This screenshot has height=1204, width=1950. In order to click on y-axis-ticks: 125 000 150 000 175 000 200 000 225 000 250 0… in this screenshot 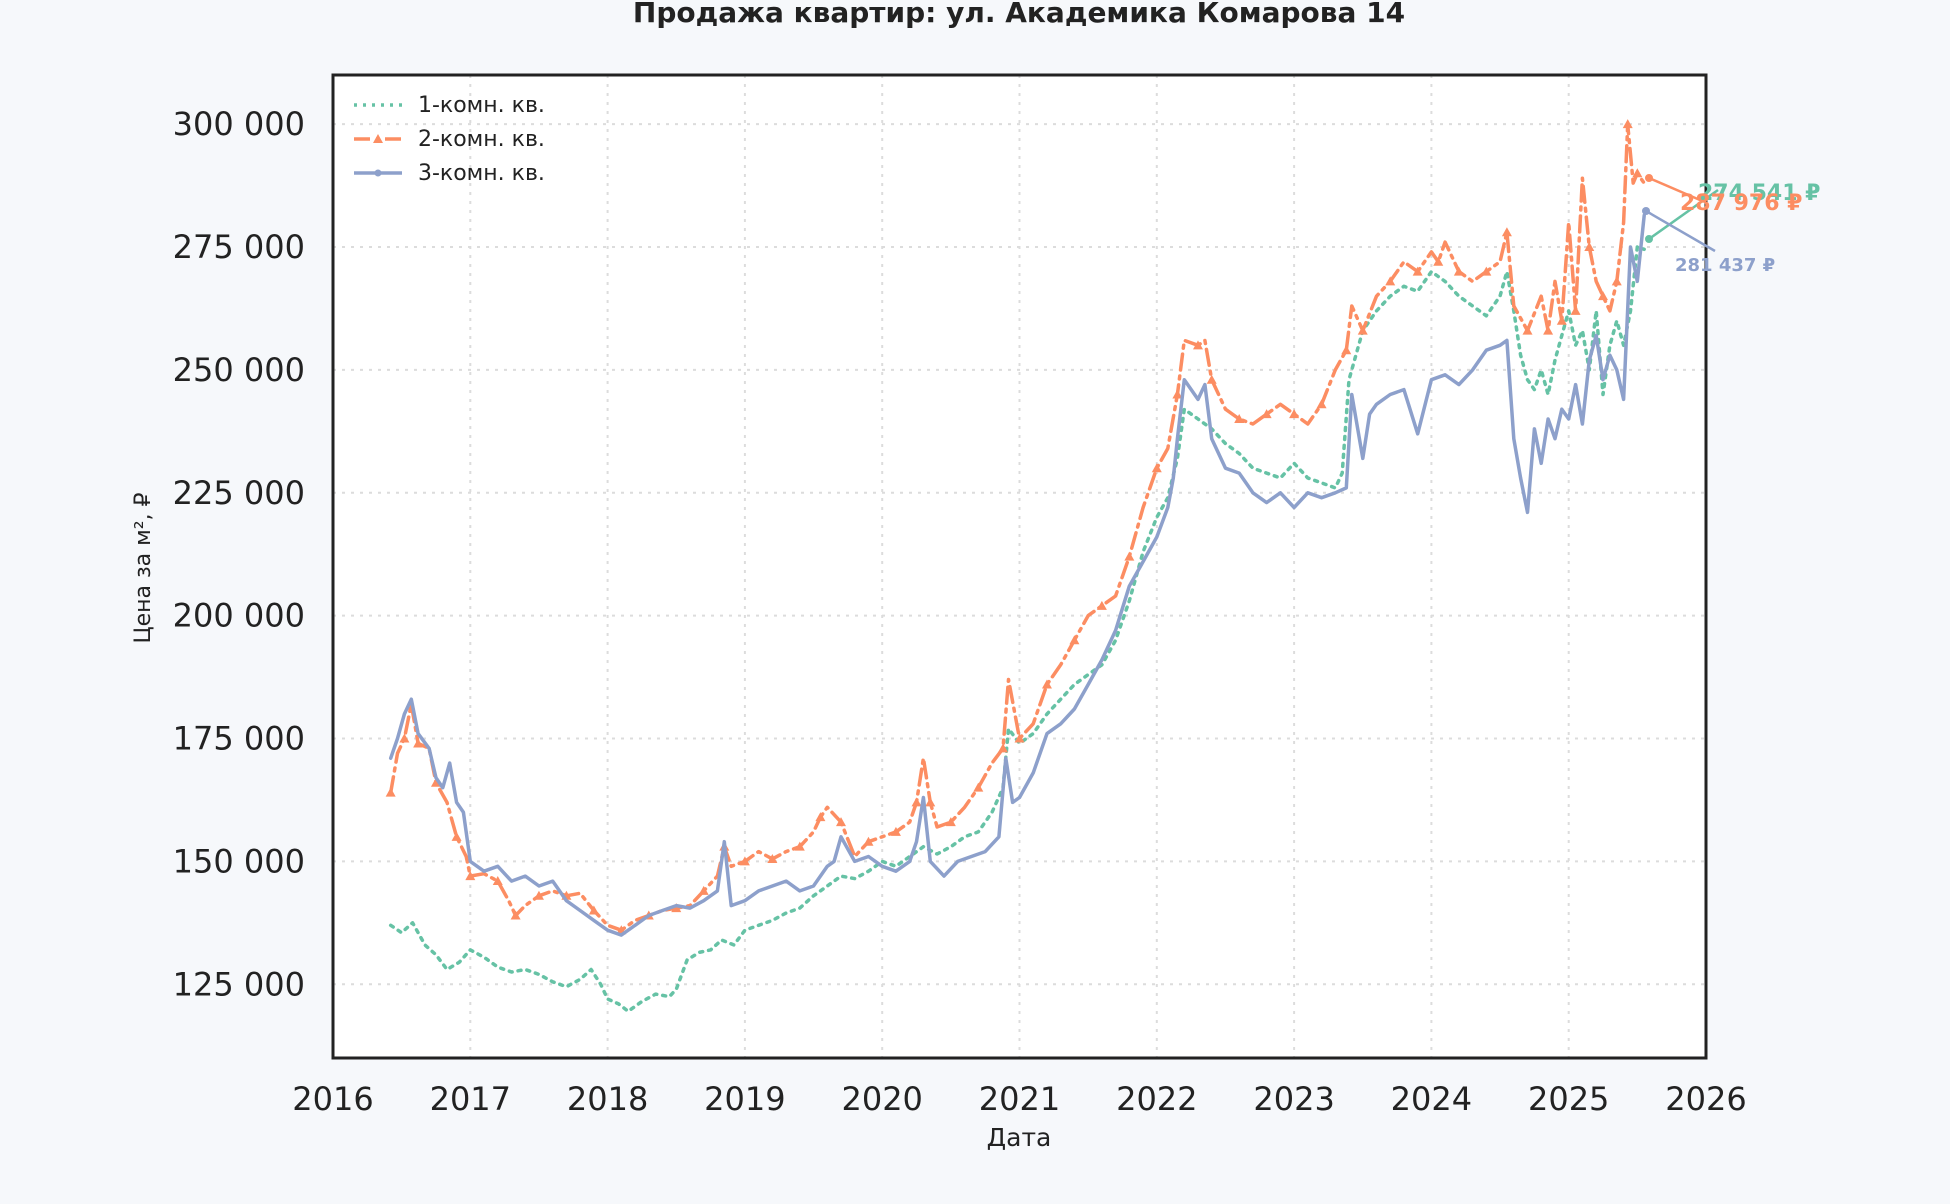, I will do `click(239, 554)`.